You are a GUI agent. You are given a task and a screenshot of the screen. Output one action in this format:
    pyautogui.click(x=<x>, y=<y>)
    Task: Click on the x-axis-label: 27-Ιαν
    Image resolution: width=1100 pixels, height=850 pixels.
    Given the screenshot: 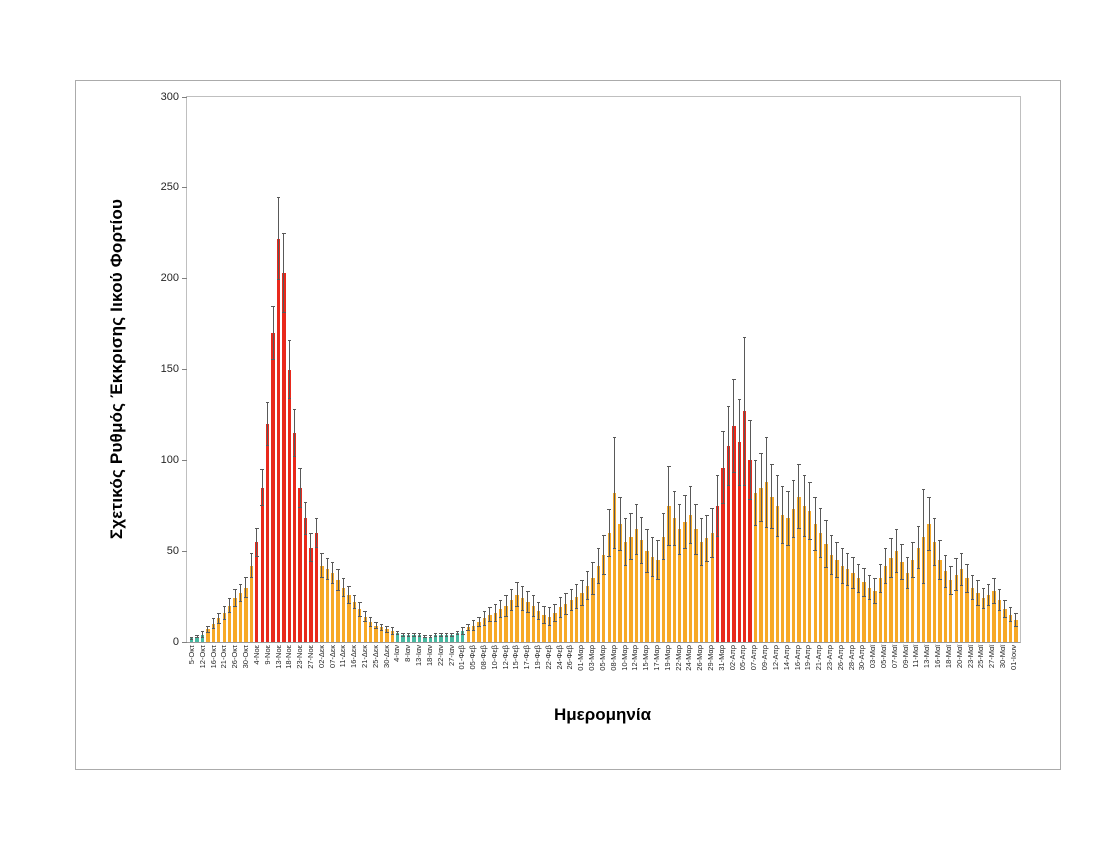 What is the action you would take?
    pyautogui.click(x=451, y=656)
    